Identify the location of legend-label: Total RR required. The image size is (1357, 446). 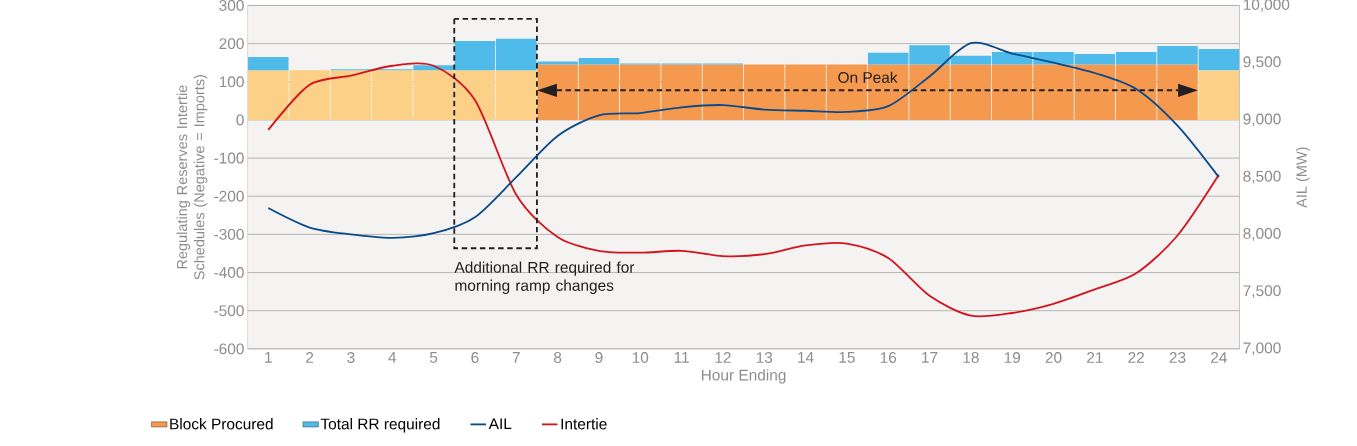
(380, 425).